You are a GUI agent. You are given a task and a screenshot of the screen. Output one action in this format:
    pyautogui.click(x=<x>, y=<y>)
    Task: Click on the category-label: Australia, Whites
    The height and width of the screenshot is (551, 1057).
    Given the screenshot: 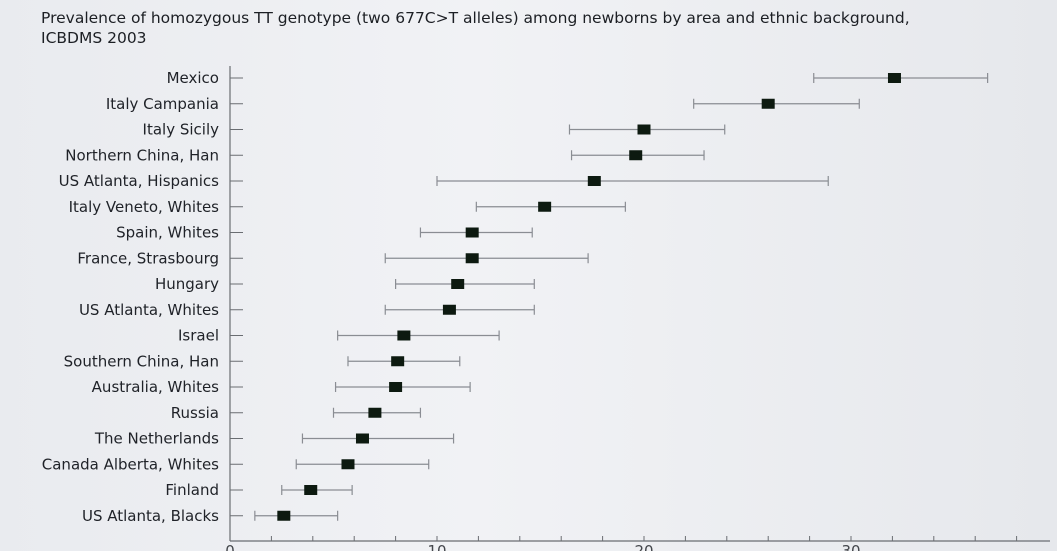 What is the action you would take?
    pyautogui.click(x=156, y=387)
    